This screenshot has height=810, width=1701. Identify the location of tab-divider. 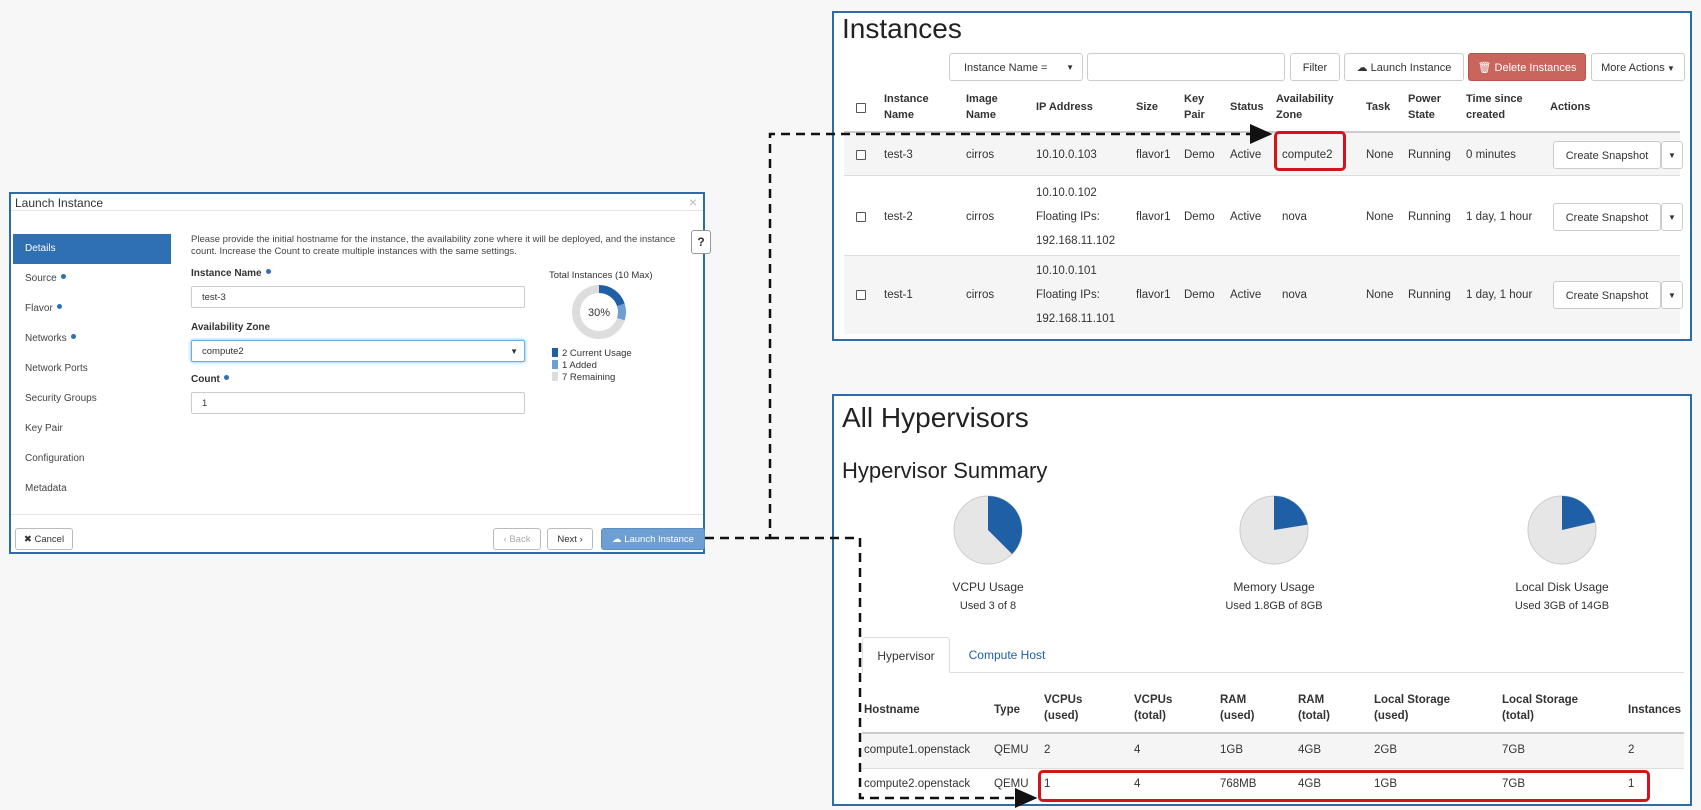
(1273, 672).